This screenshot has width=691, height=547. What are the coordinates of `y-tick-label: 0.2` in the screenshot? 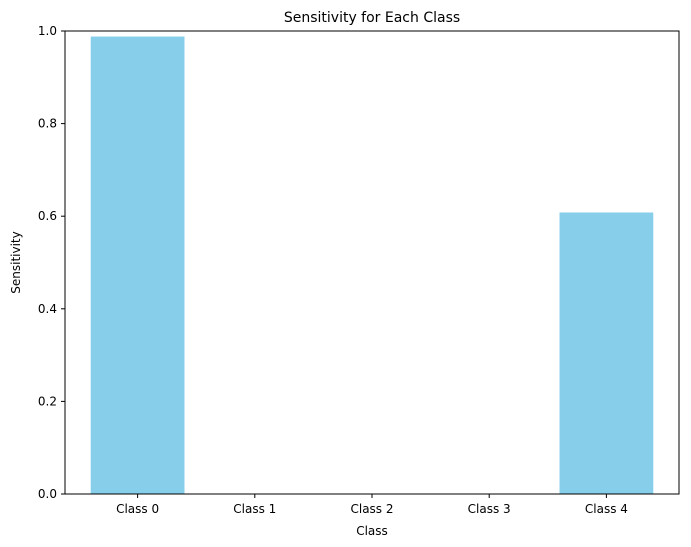 It's located at (47, 401).